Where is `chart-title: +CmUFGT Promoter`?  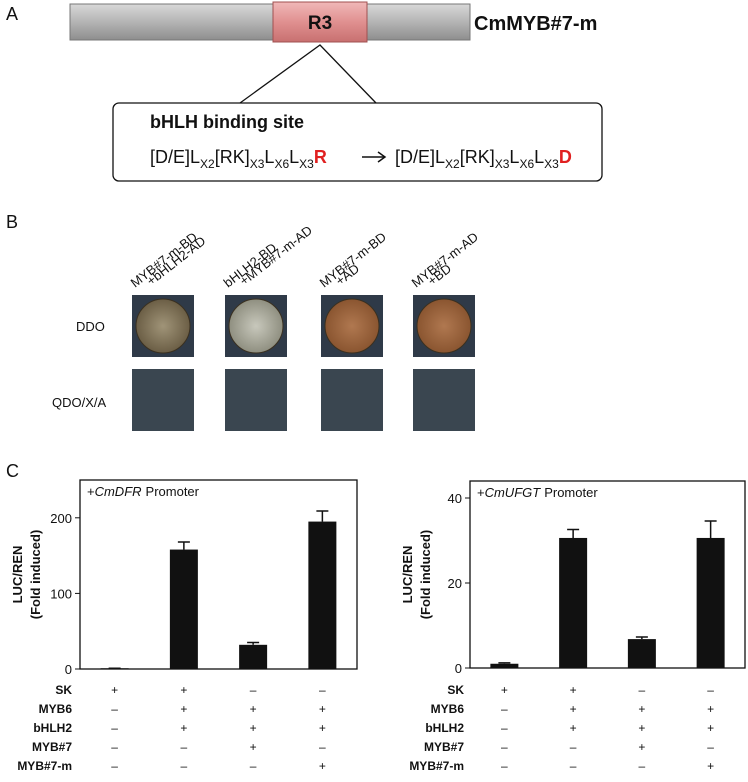 chart-title: +CmUFGT Promoter is located at coordinates (537, 492).